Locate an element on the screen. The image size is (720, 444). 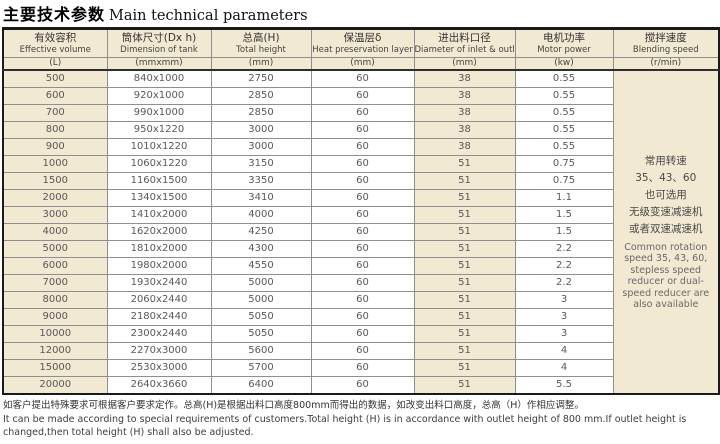
table-row: 15000 2530x3000 5700 60 51 4 is located at coordinates (360, 367).